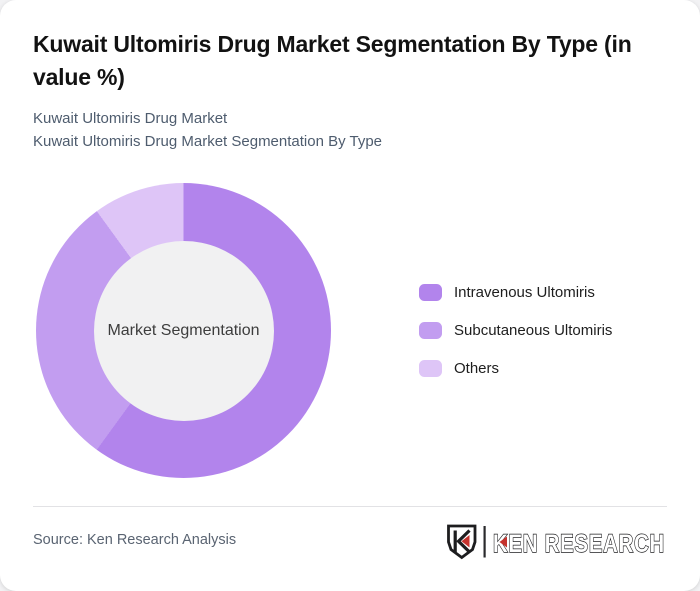 This screenshot has width=700, height=591. I want to click on legend-item: Subcutaneous Ultomiris, so click(515, 330).